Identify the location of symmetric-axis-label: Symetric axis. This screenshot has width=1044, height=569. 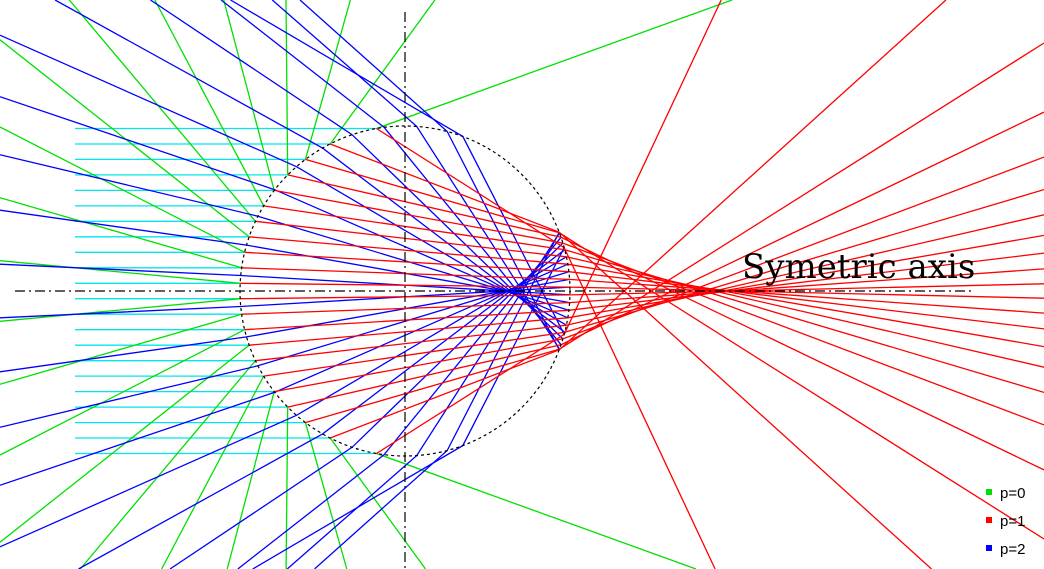
(858, 267).